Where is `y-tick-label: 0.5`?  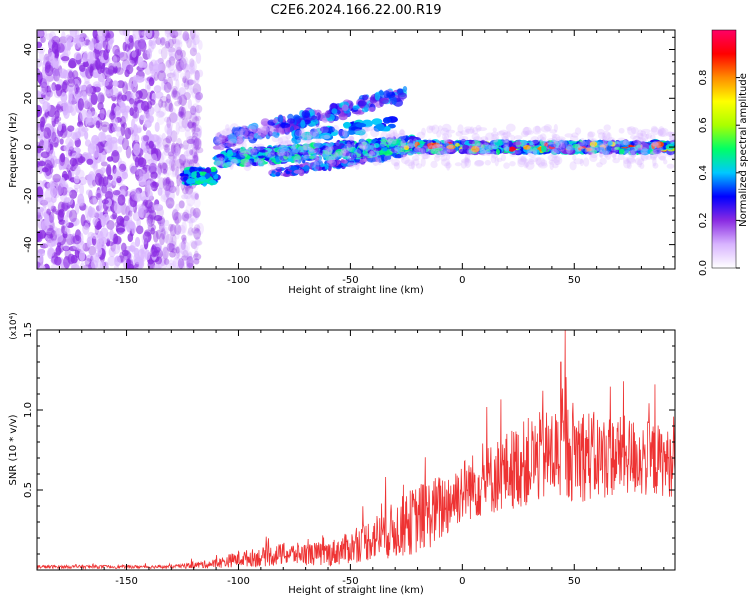 y-tick-label: 0.5 is located at coordinates (28, 490).